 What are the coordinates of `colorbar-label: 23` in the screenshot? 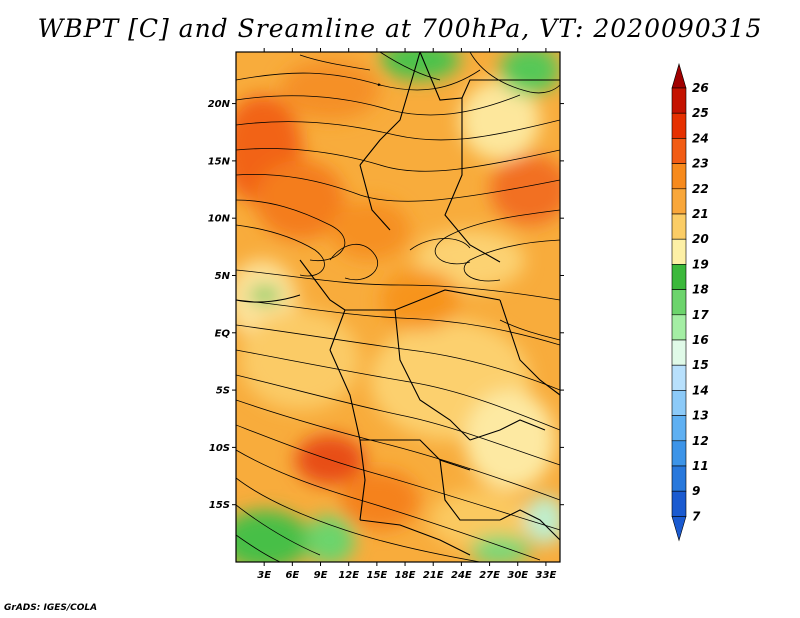 It's located at (700, 164).